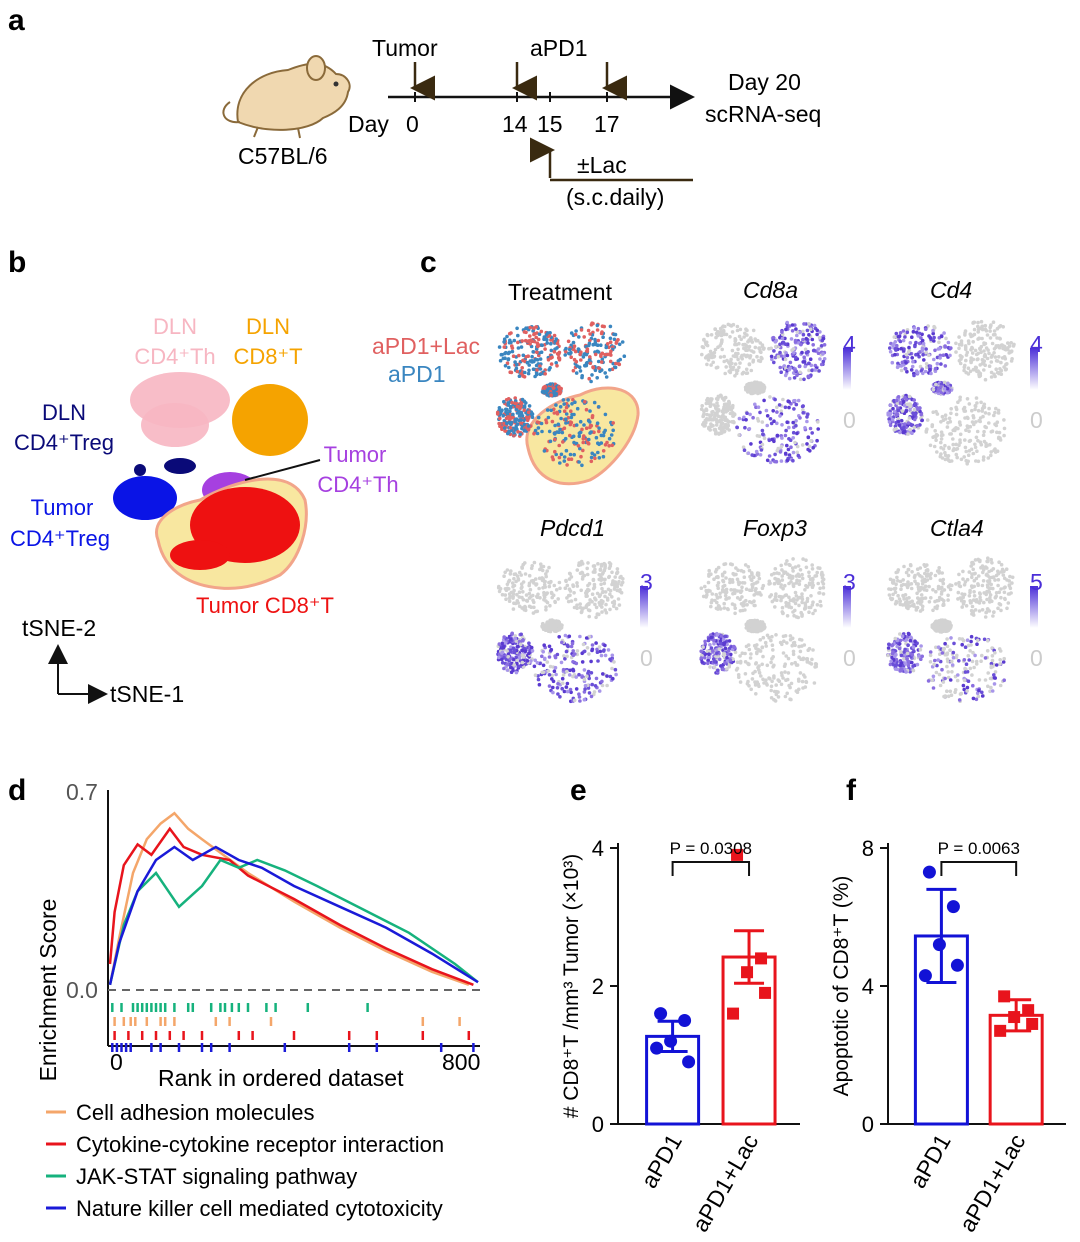 The height and width of the screenshot is (1242, 1080). I want to click on colorbar-max: 5, so click(1036, 582).